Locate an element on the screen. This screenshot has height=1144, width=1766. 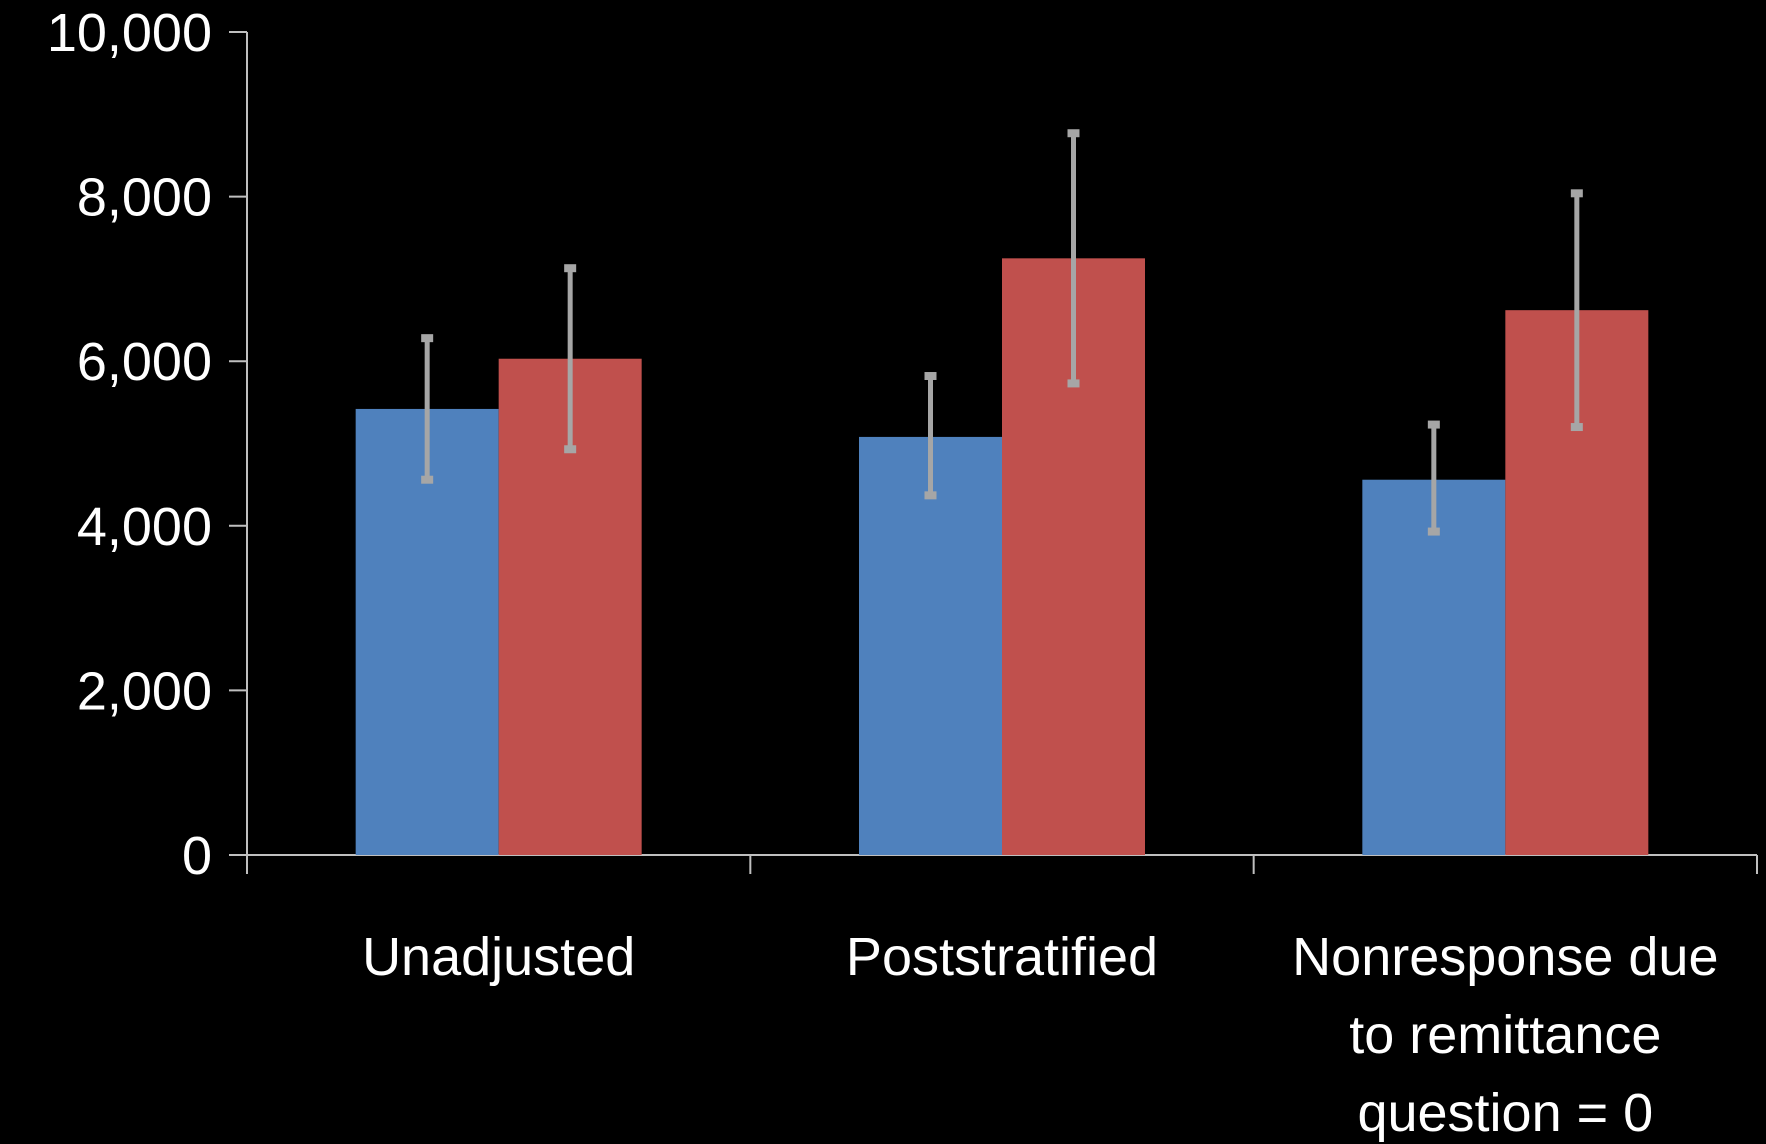
y-tick-label: 6,000 is located at coordinates (144, 362).